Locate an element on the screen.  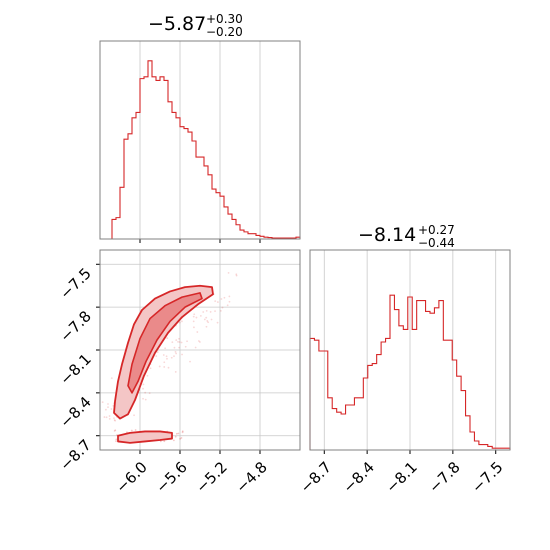
joint-x-tick-label: −6.0 is located at coordinates (131, 477).